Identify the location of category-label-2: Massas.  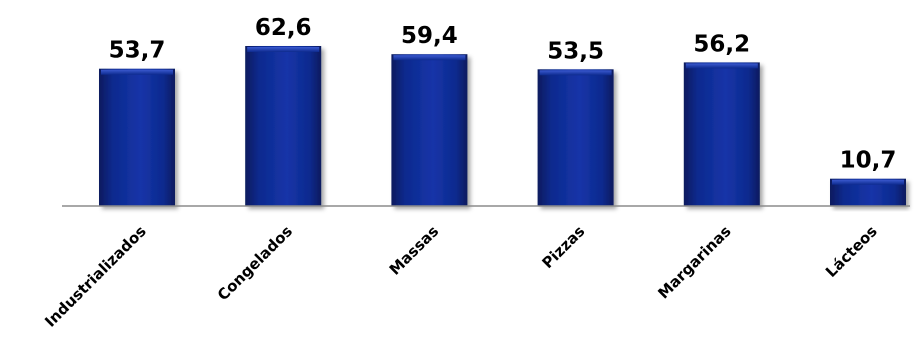
(414, 250).